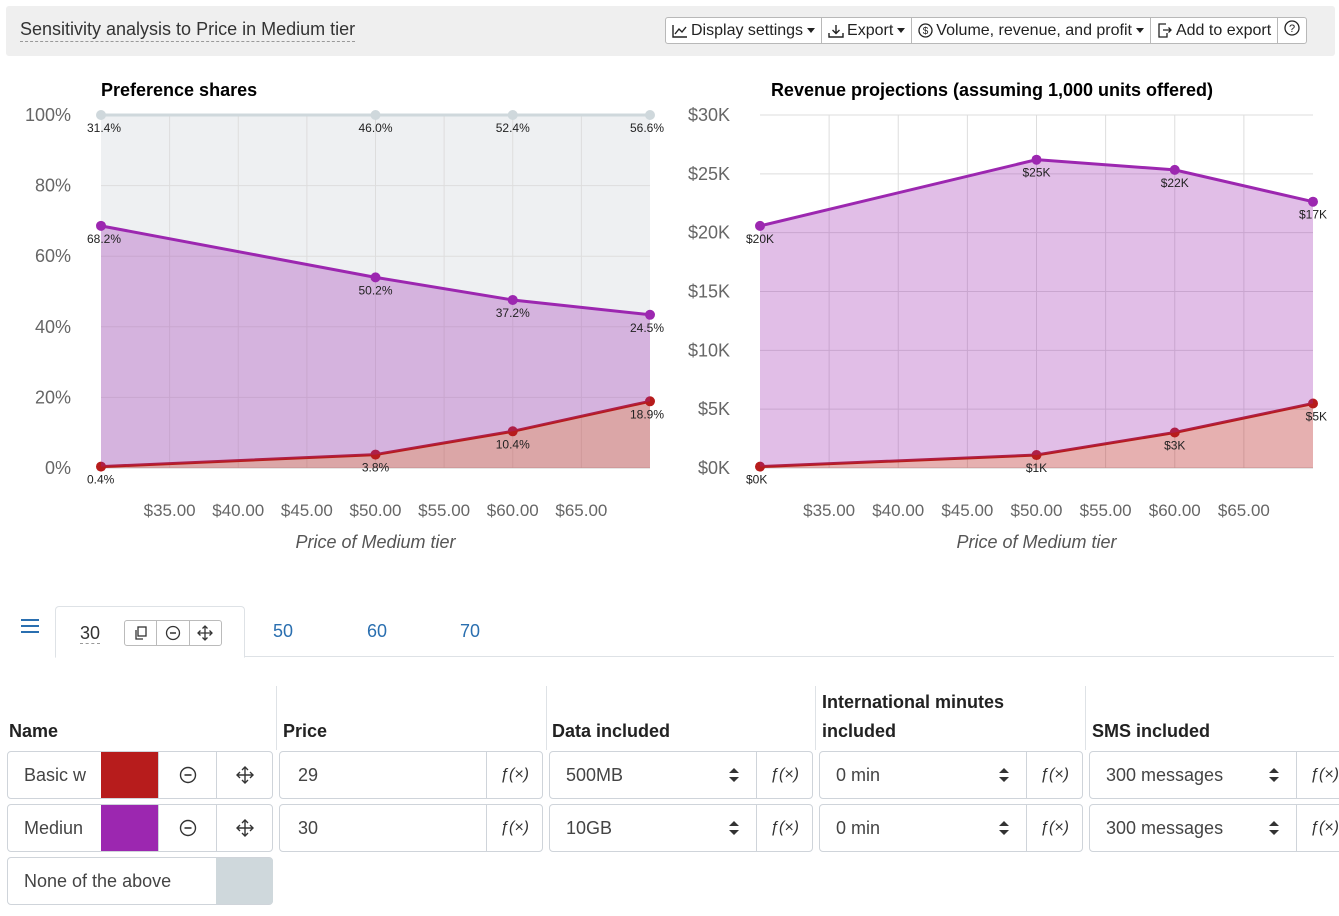  What do you see at coordinates (1139, 30) in the screenshot?
I see `caret-down-icon` at bounding box center [1139, 30].